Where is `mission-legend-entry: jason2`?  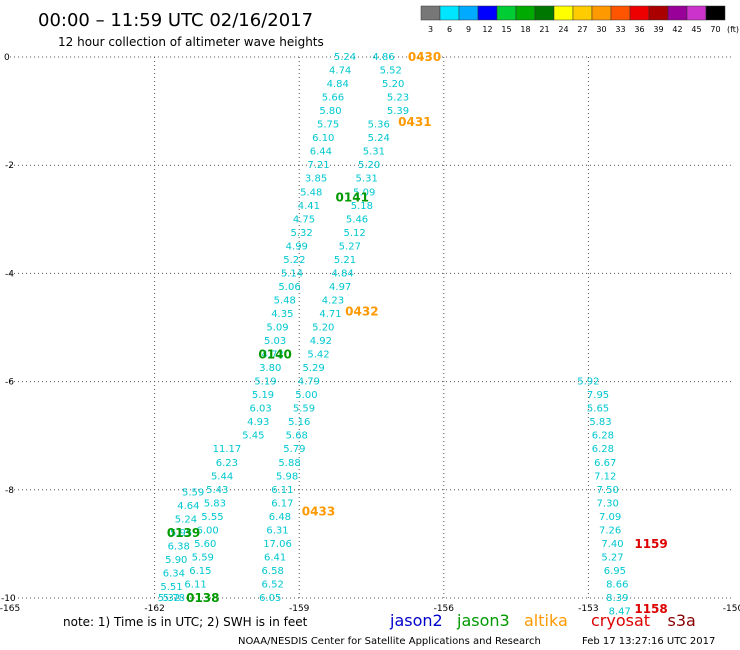 mission-legend-entry: jason2 is located at coordinates (416, 620).